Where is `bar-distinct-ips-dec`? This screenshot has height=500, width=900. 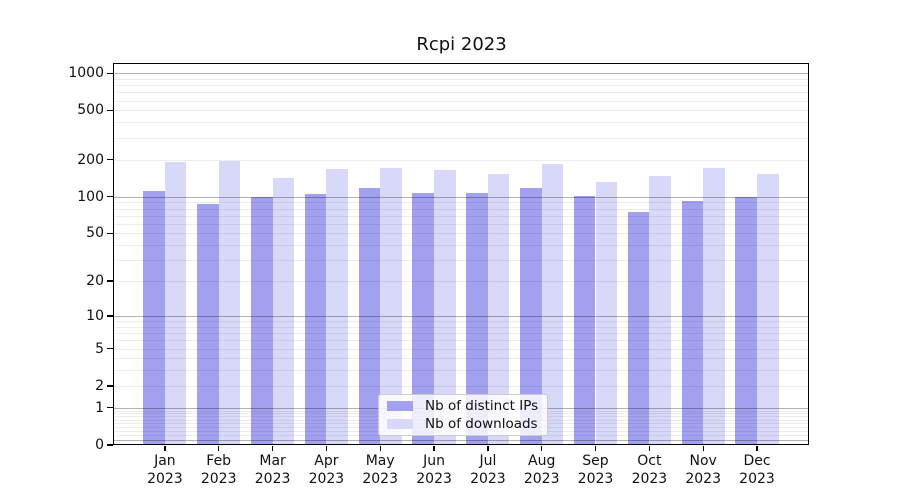 bar-distinct-ips-dec is located at coordinates (746, 320).